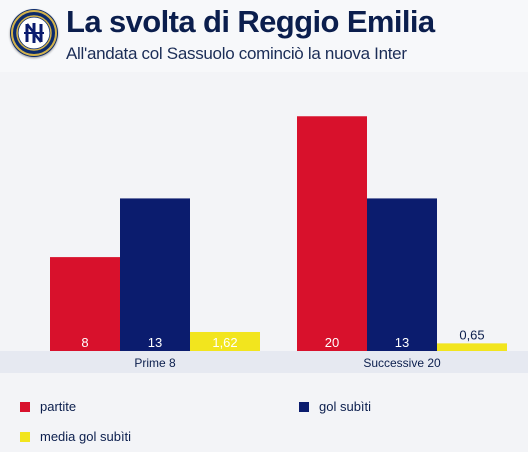 The width and height of the screenshot is (528, 452). What do you see at coordinates (25, 407) in the screenshot?
I see `legend-swatch-partite` at bounding box center [25, 407].